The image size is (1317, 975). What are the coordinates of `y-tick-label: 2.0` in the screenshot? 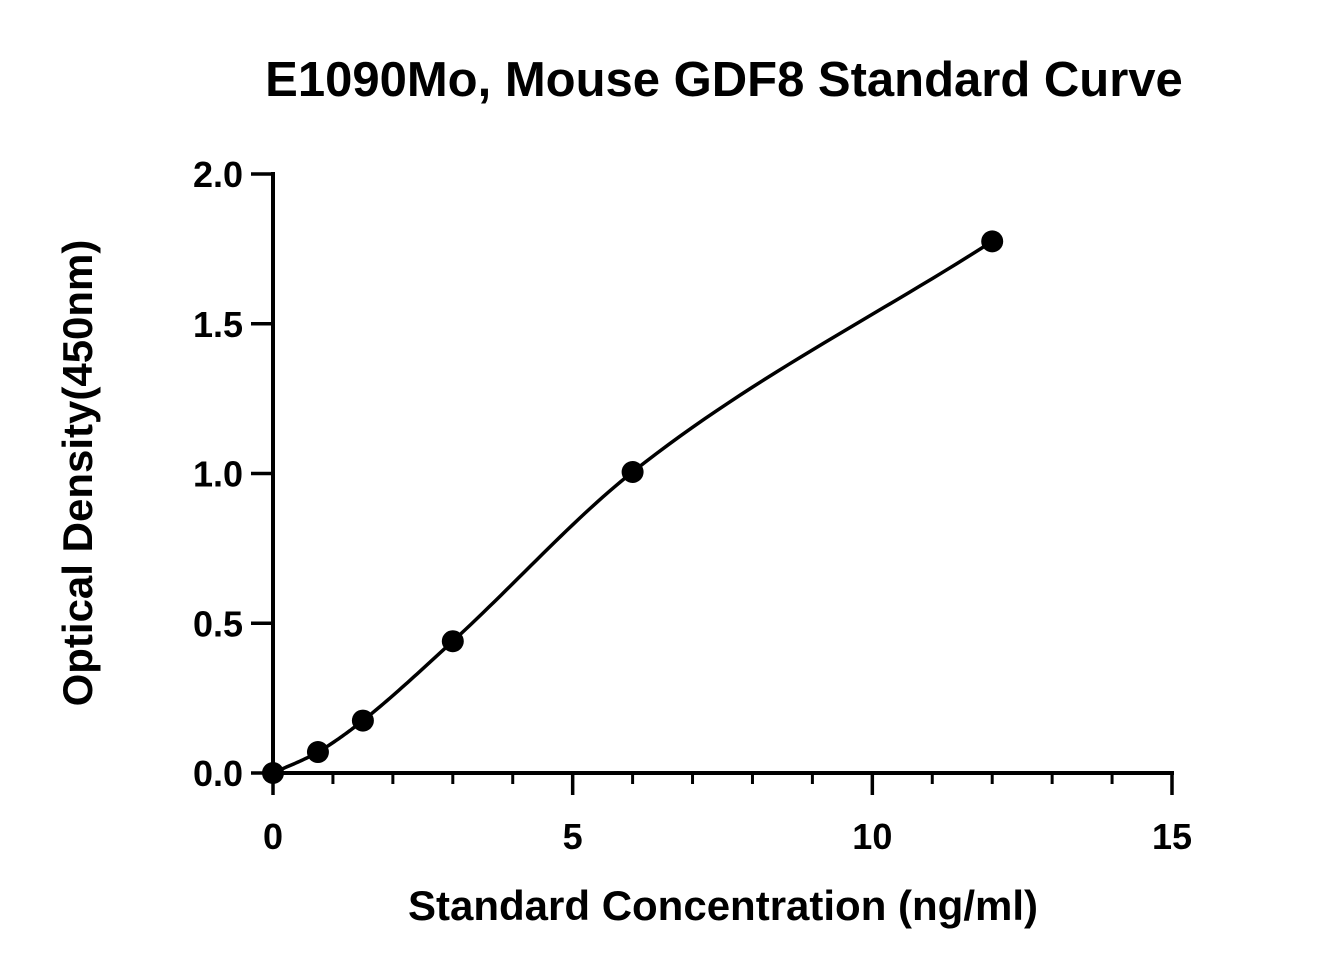 It's located at (218, 174).